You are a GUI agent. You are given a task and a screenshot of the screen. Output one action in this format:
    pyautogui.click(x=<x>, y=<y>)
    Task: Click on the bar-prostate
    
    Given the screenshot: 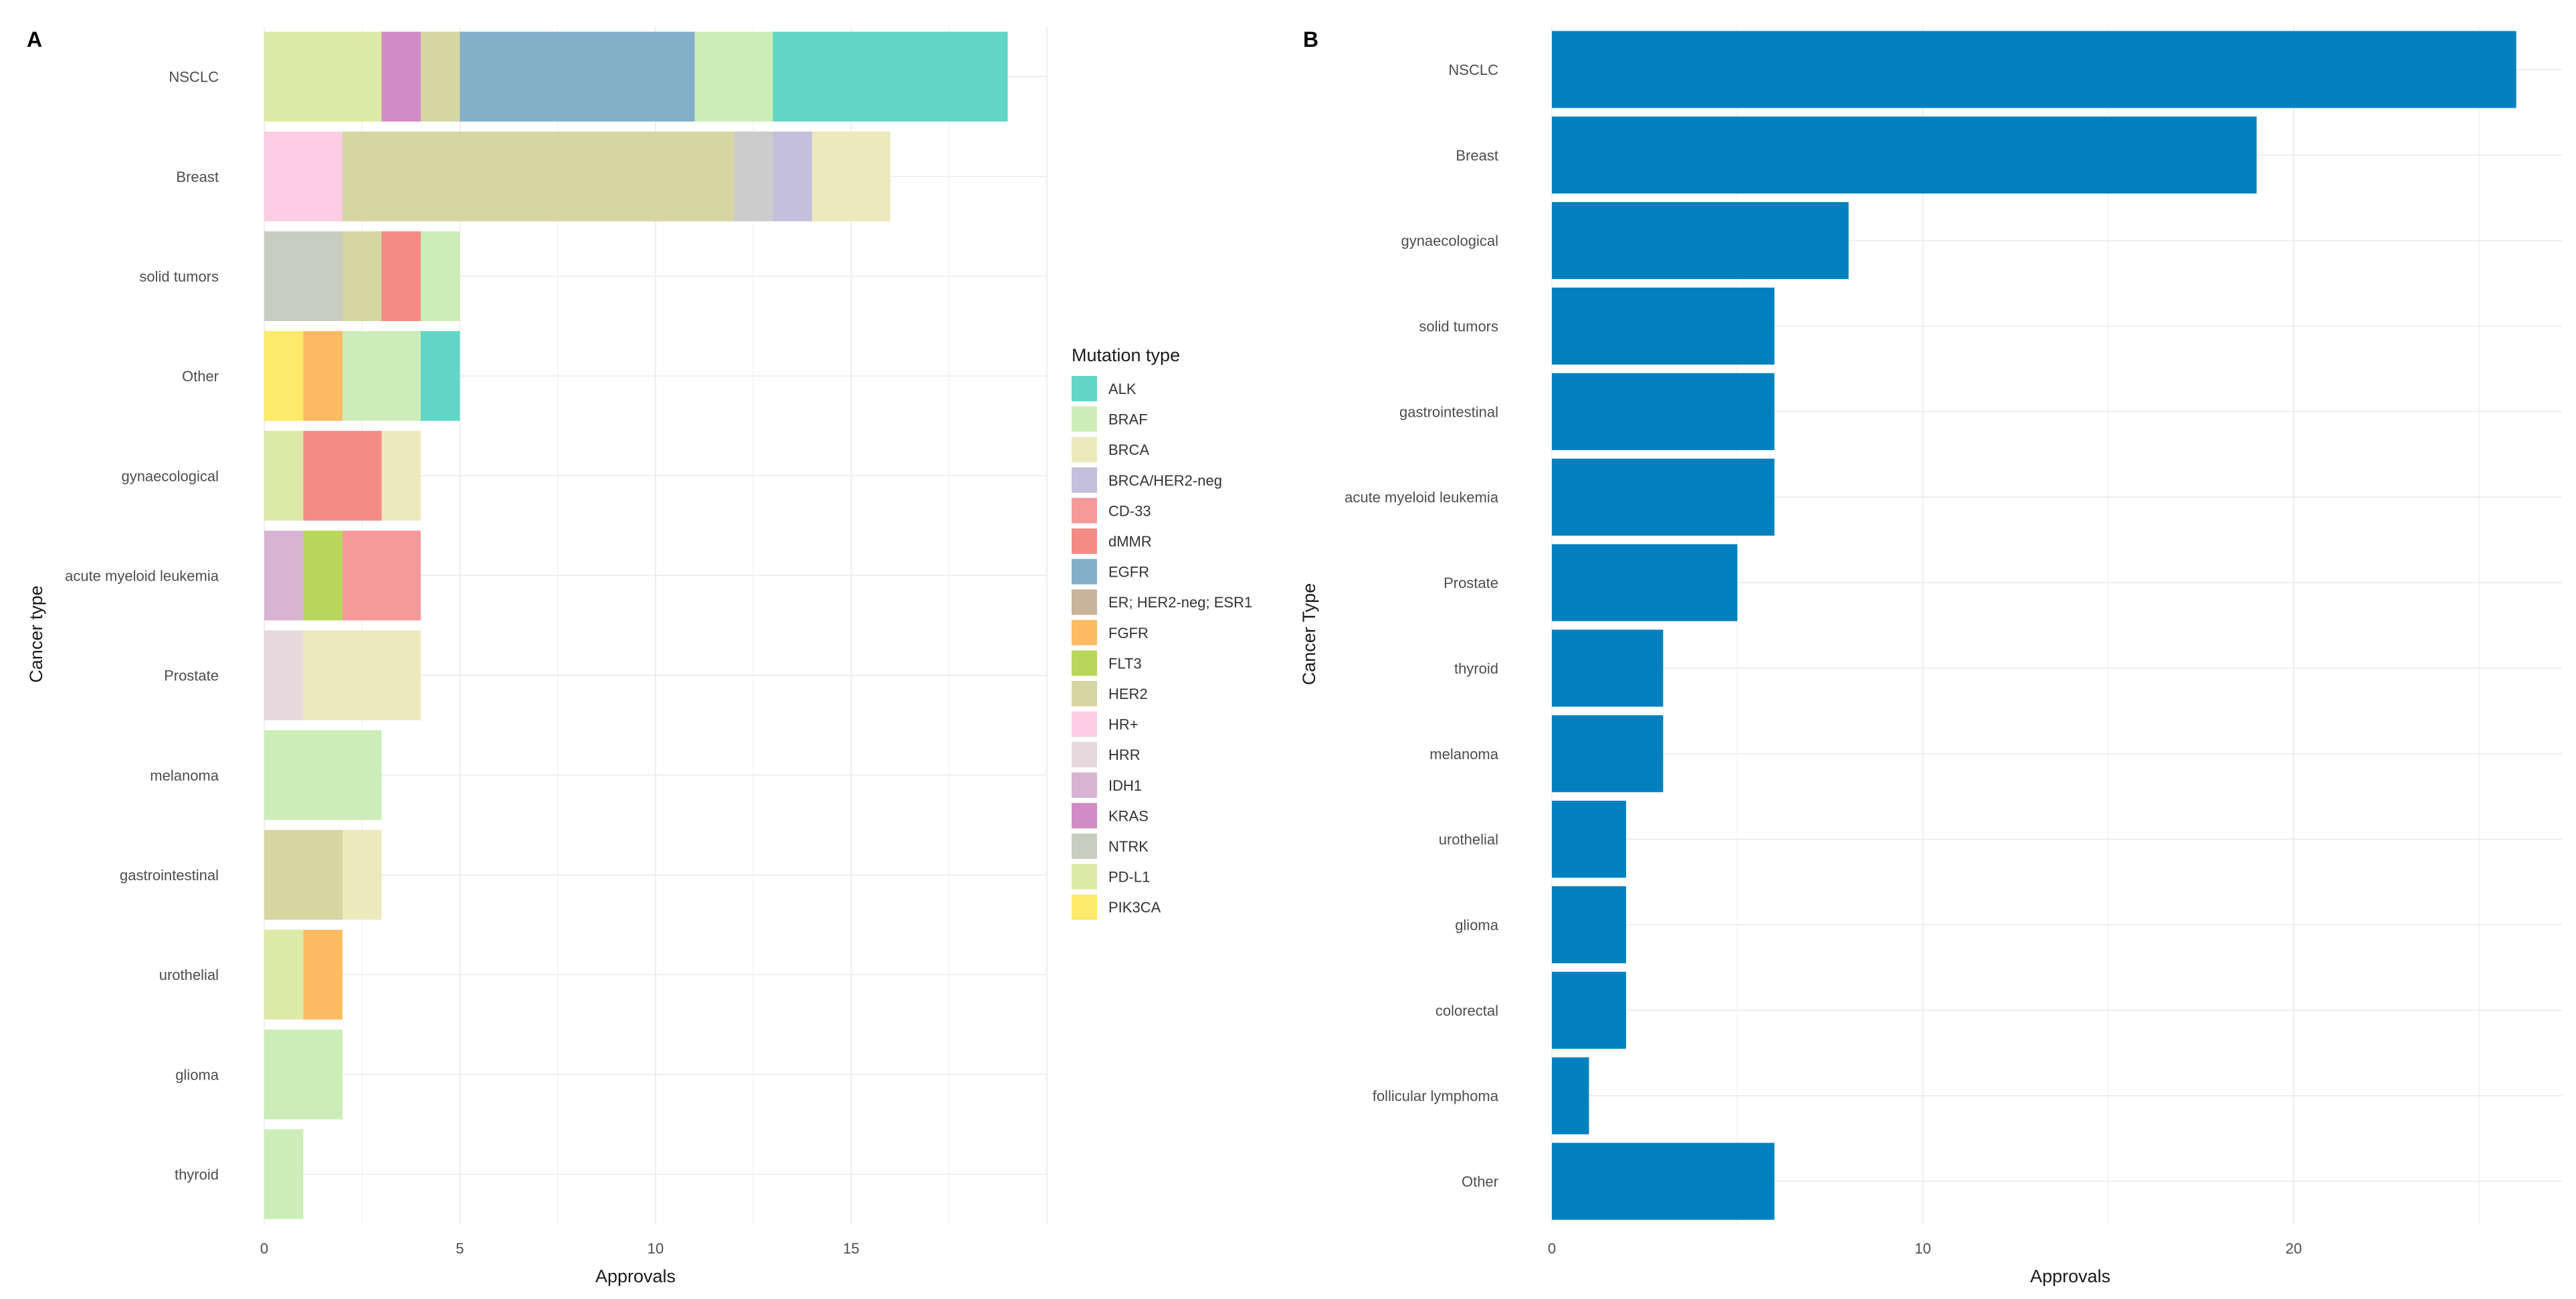 What is the action you would take?
    pyautogui.click(x=1645, y=582)
    